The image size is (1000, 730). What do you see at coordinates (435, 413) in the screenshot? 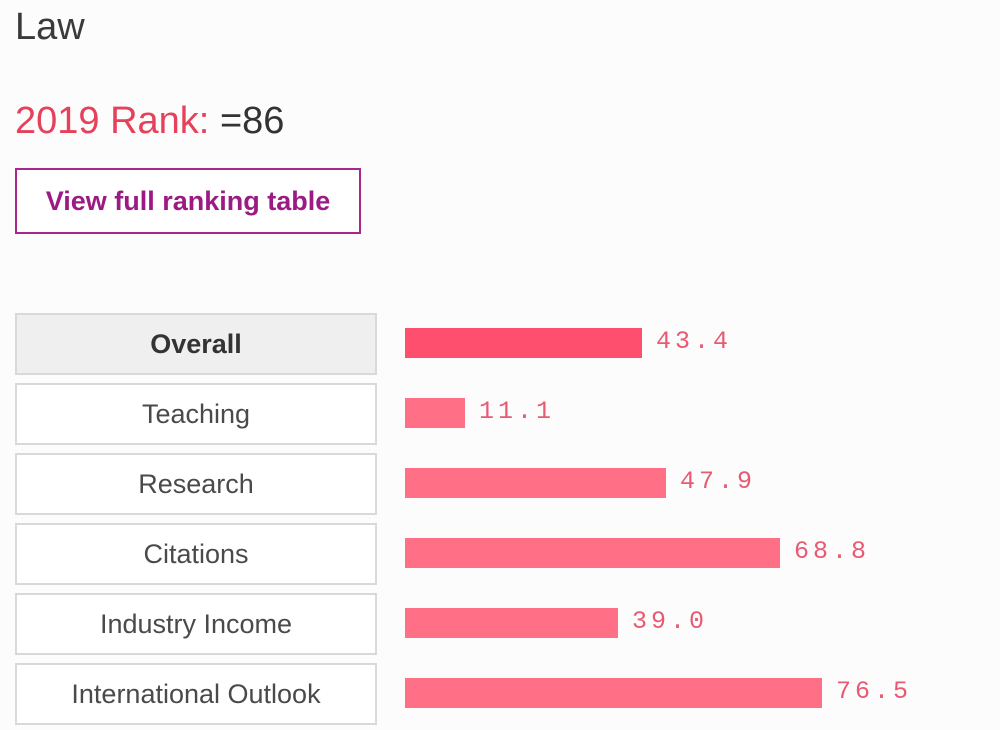
I see `bar-teaching` at bounding box center [435, 413].